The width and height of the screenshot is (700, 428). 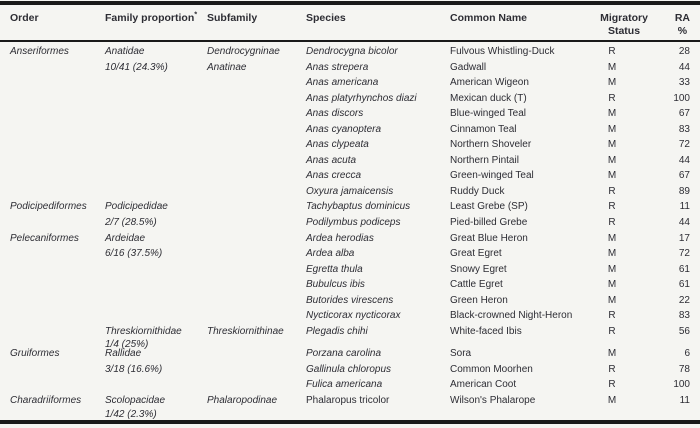 I want to click on ra-value: 72, so click(x=684, y=145).